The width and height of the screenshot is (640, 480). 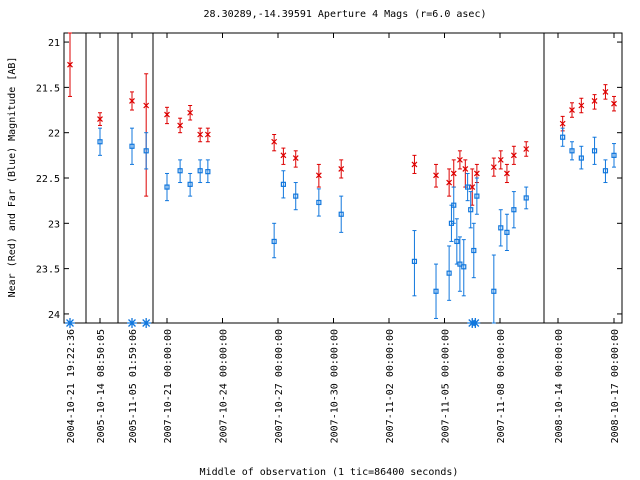 I want to click on x-tick-label: 2005-10-14 08:50:05, so click(x=101, y=386).